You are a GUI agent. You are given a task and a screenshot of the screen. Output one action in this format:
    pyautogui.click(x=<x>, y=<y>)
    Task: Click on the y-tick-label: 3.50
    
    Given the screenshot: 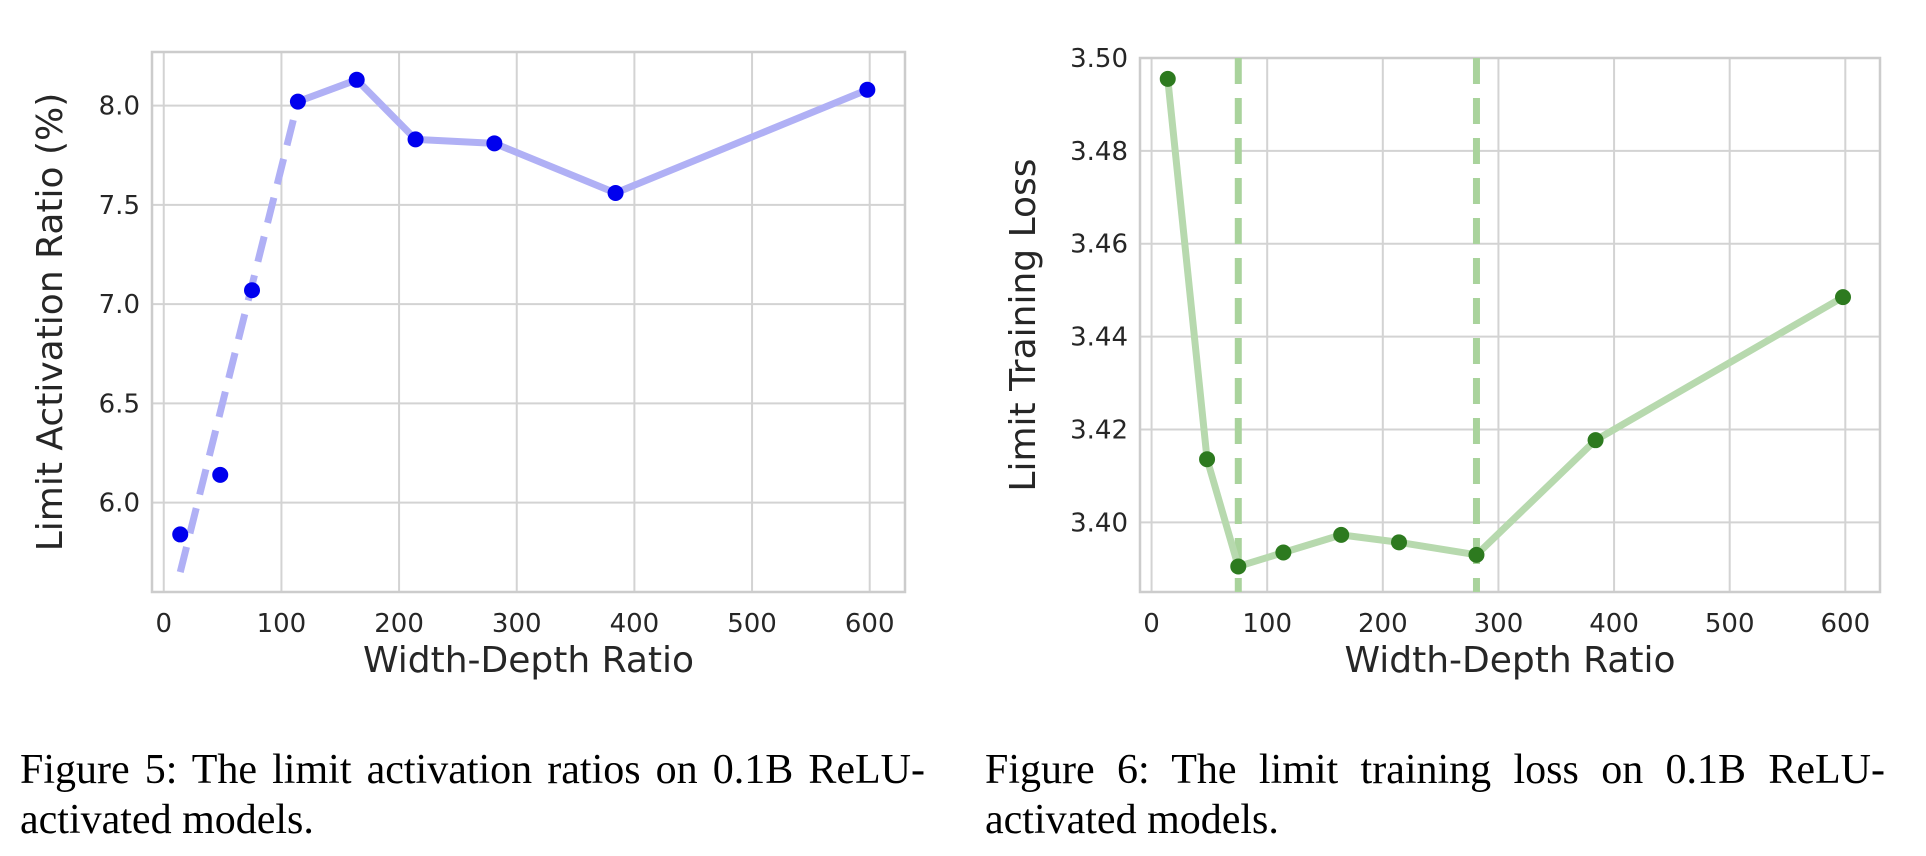 What is the action you would take?
    pyautogui.click(x=1099, y=59)
    